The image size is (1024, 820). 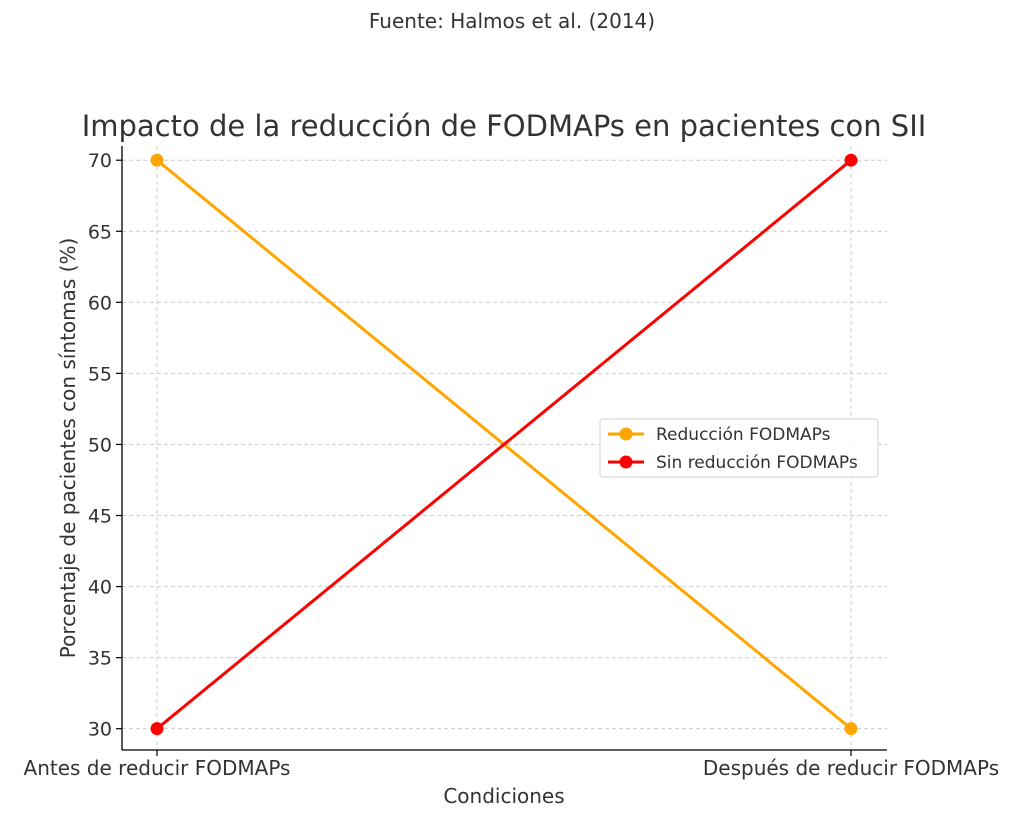 What do you see at coordinates (100, 161) in the screenshot?
I see `y-tick-label: 70` at bounding box center [100, 161].